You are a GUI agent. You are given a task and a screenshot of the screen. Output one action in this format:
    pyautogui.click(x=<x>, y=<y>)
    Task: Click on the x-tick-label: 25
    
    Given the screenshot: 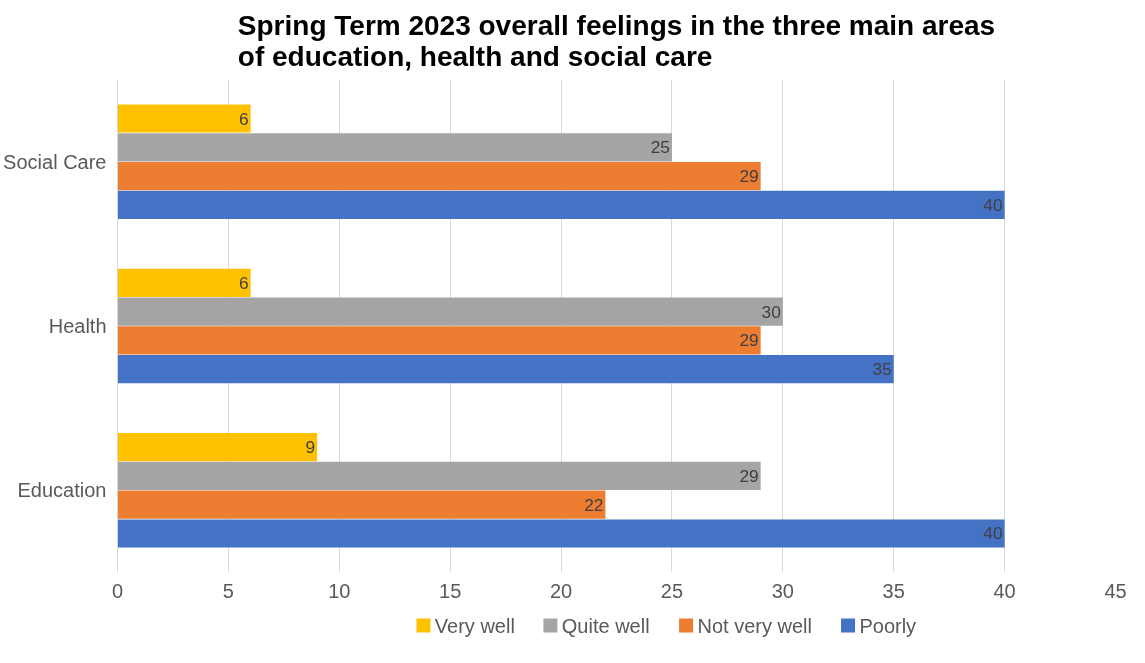 What is the action you would take?
    pyautogui.click(x=672, y=590)
    